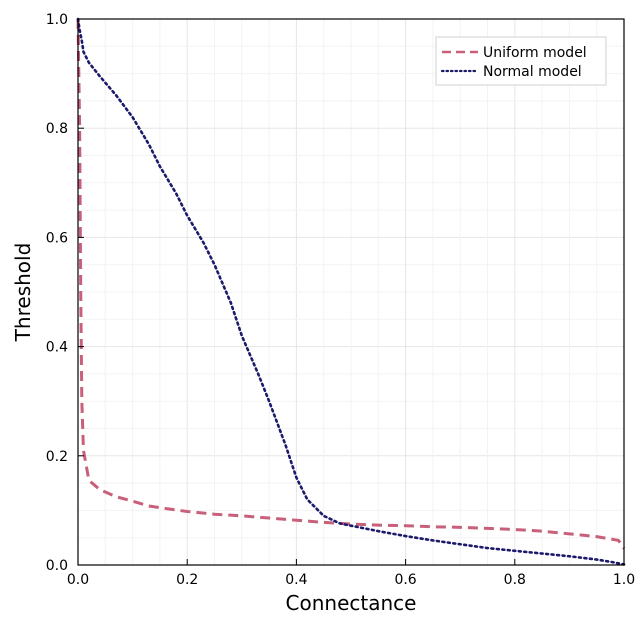  What do you see at coordinates (187, 580) in the screenshot?
I see `x-tick-label: 0.2` at bounding box center [187, 580].